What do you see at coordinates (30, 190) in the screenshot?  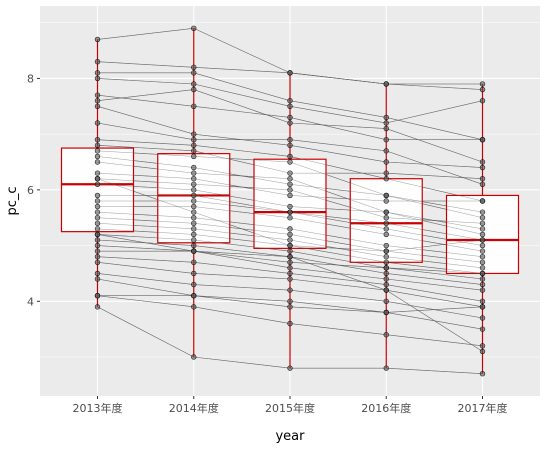 I see `y-tick-label: 6` at bounding box center [30, 190].